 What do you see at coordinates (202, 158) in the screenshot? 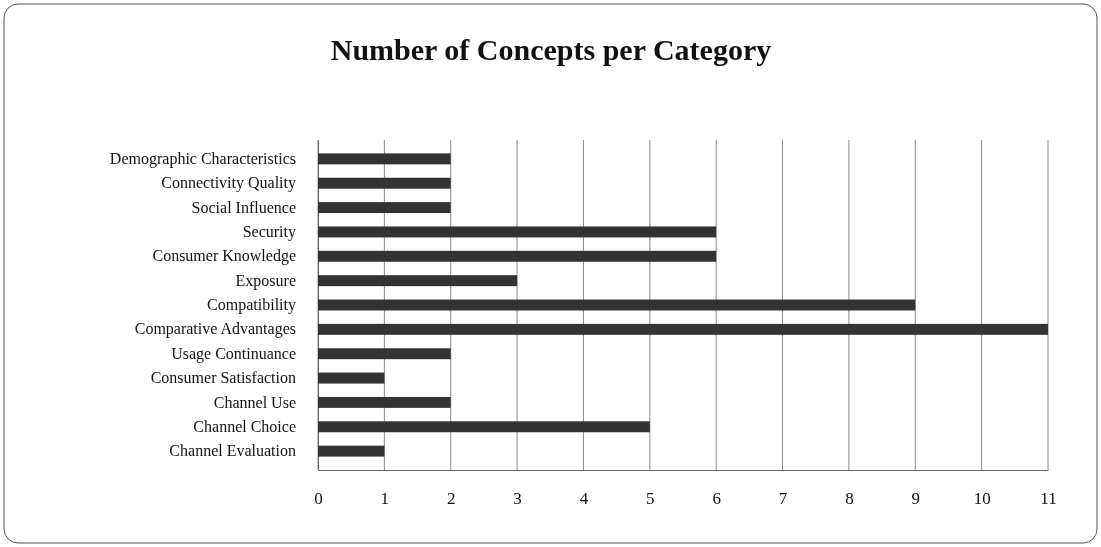
I see `y-tick-label: Demographic Characteristics` at bounding box center [202, 158].